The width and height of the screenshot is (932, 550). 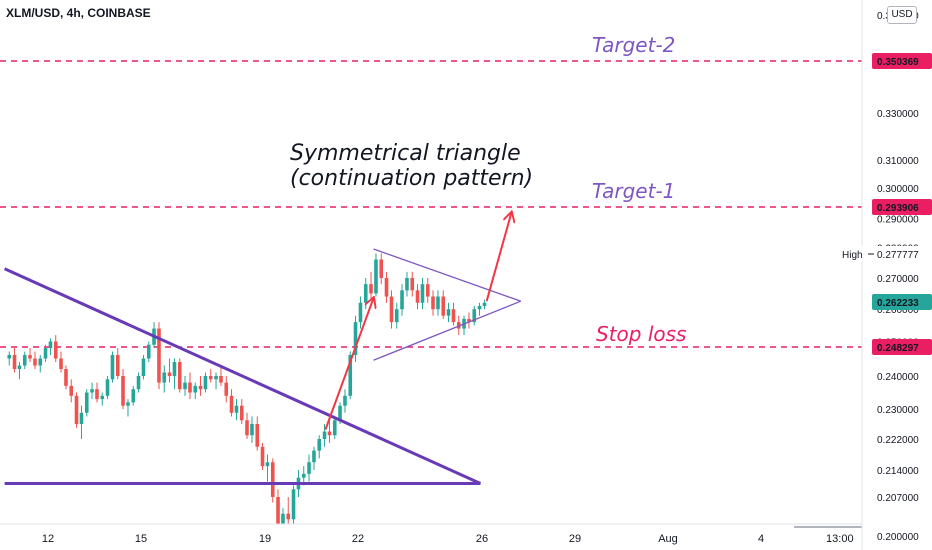 I want to click on target1-label: Target-1, so click(x=633, y=191).